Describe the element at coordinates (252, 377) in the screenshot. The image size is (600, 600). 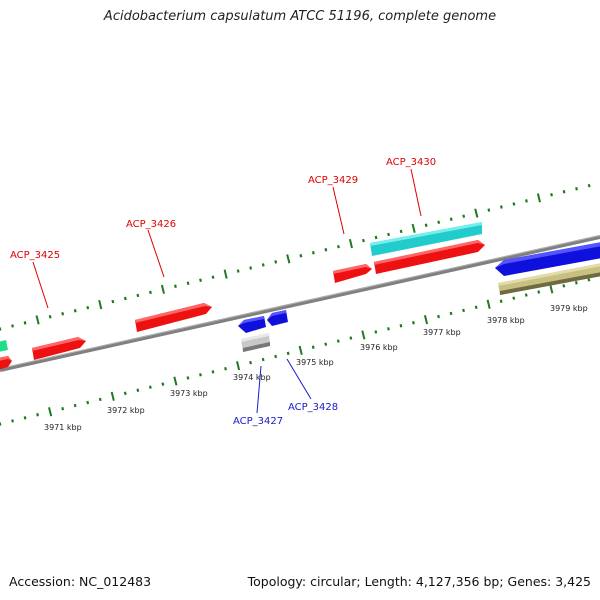
I see `scale-label-3974: 3974 kbp` at that location.